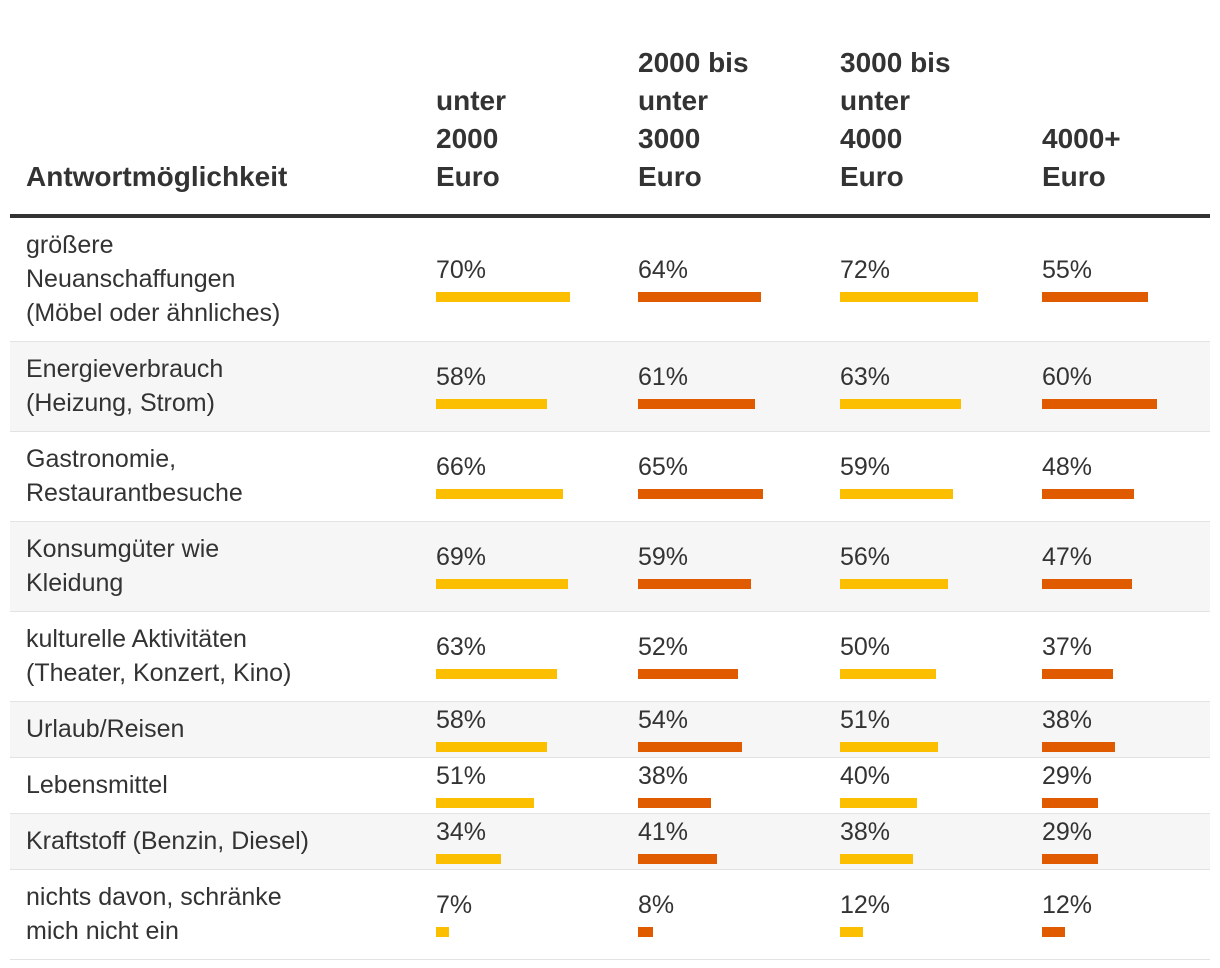 This screenshot has height=968, width=1220. What do you see at coordinates (70, 245) in the screenshot?
I see `row-label-line: größere` at bounding box center [70, 245].